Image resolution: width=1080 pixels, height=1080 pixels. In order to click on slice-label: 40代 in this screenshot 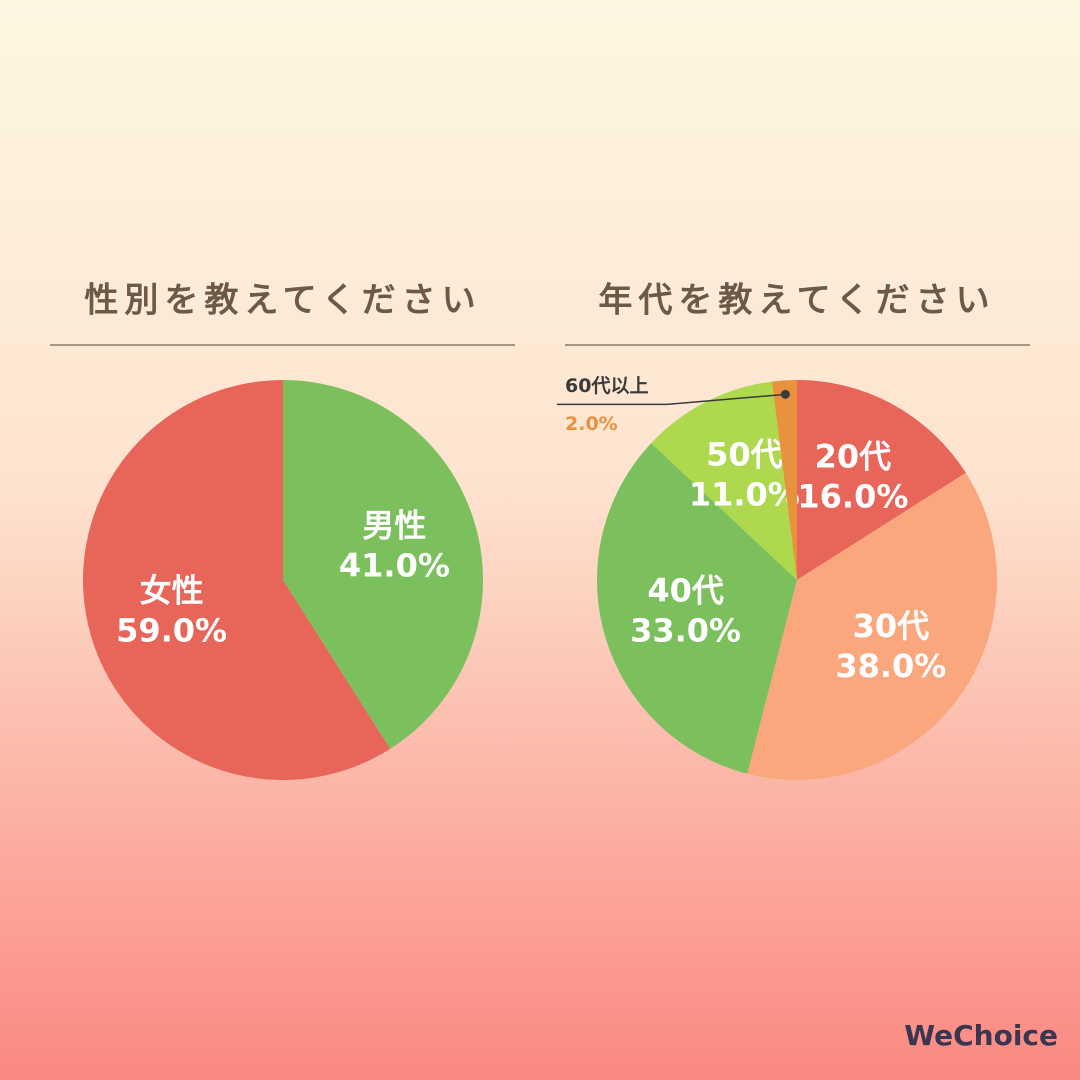, I will do `click(685, 590)`.